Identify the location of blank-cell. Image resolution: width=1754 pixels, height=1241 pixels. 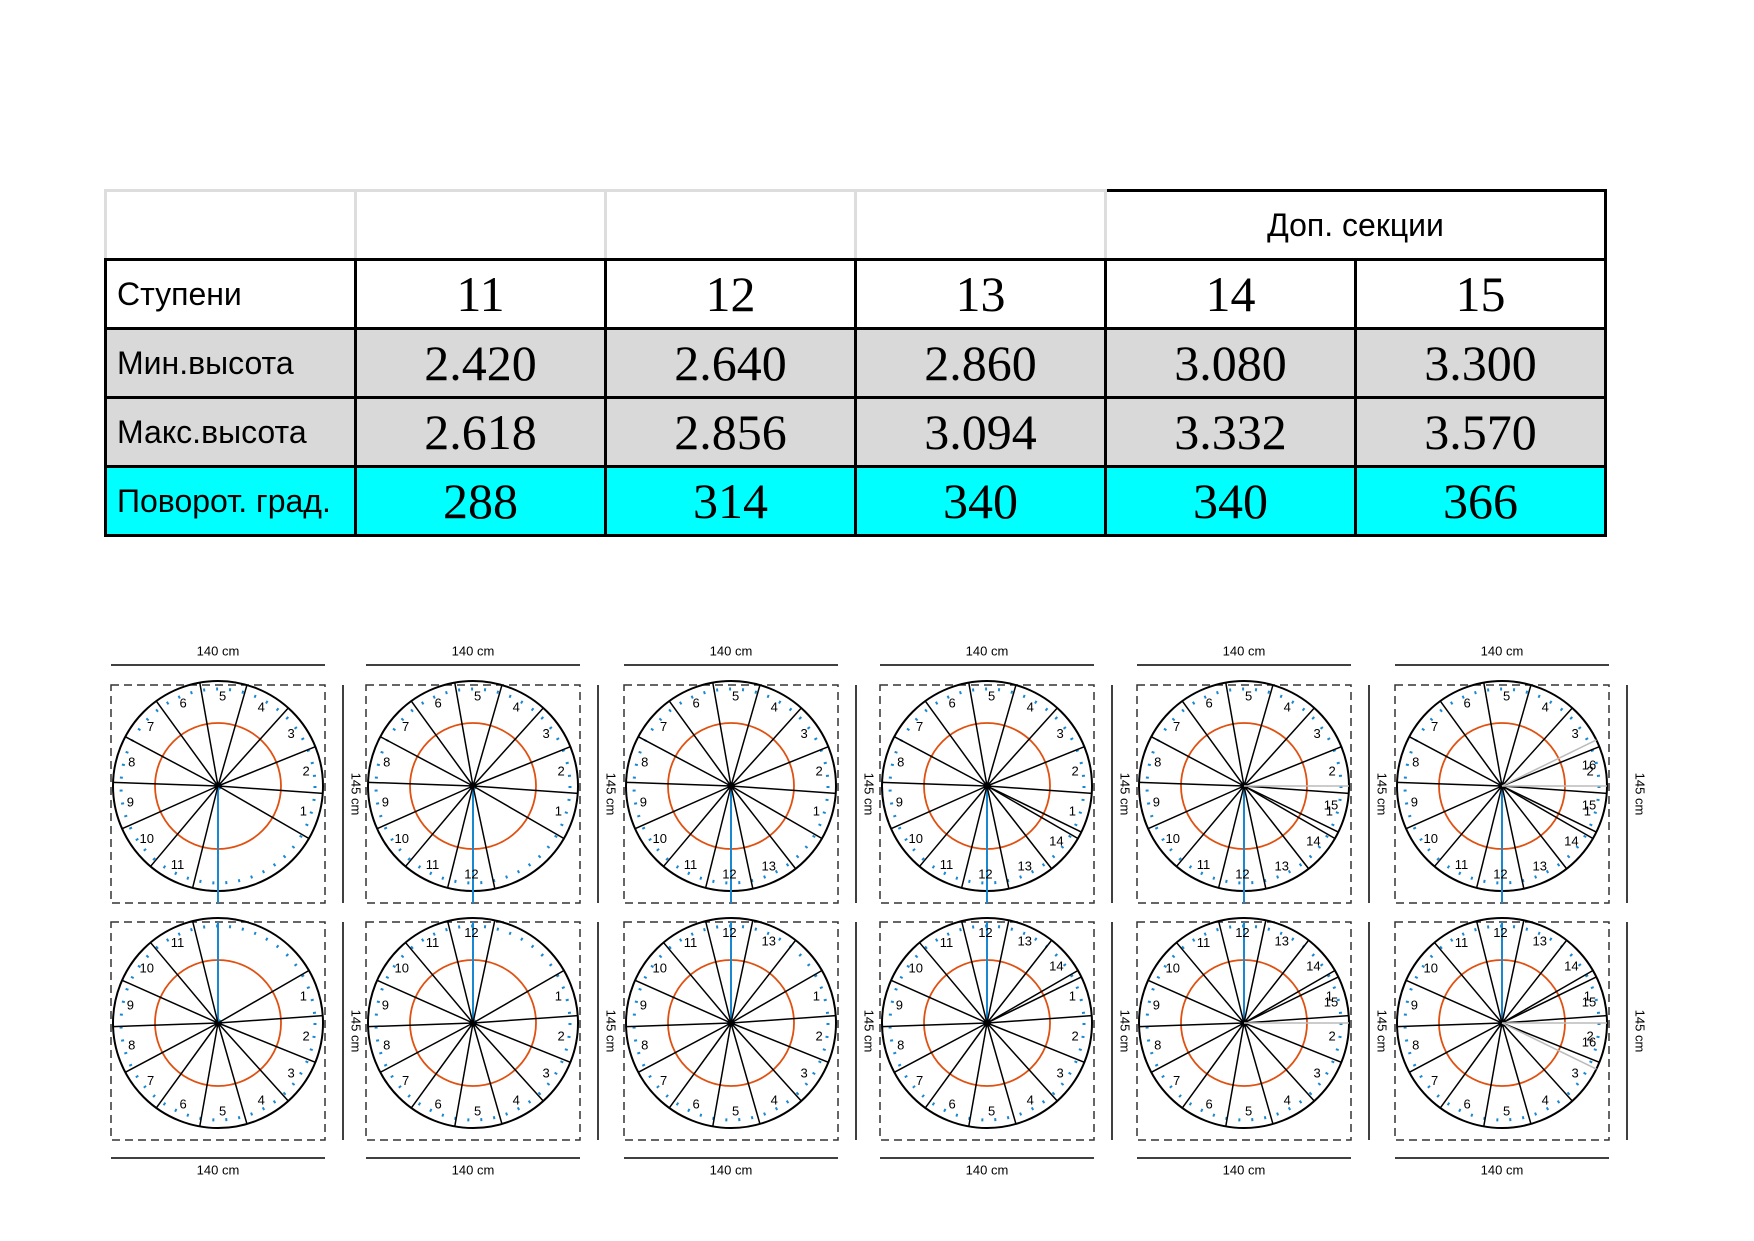
(480, 225).